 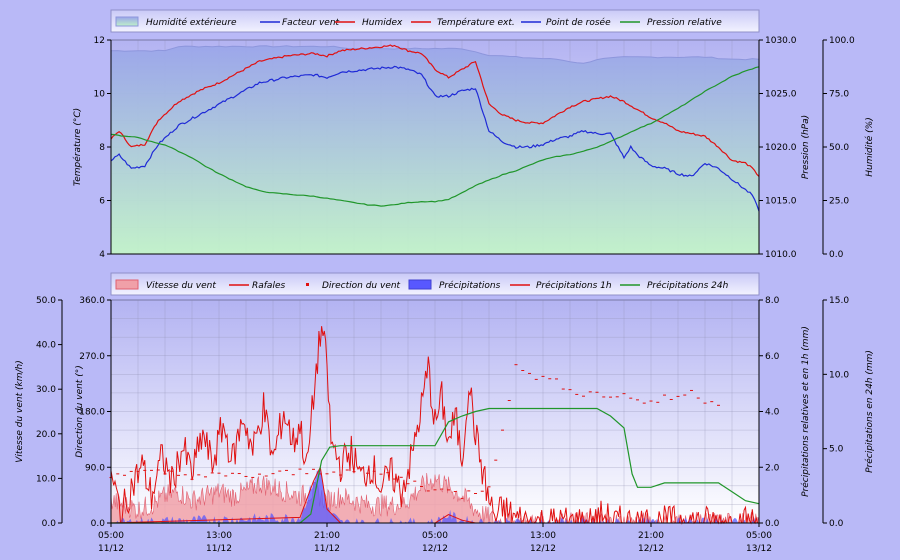 What do you see at coordinates (839, 301) in the screenshot?
I see `rain-24h-tick-label: 15.0` at bounding box center [839, 301].